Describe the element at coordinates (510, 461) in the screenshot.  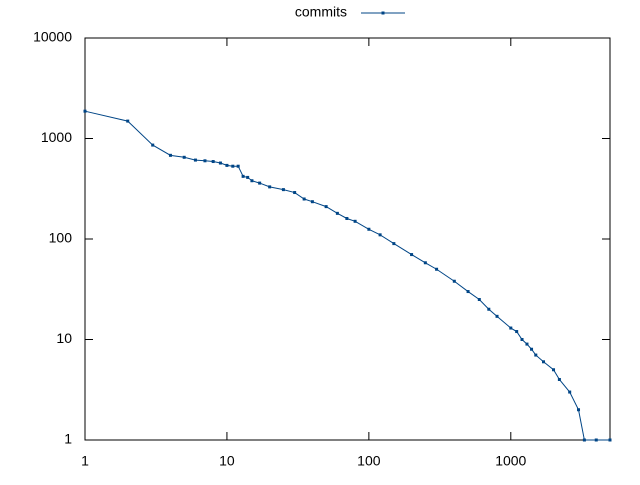
I see `x-tick-label: 1000` at that location.